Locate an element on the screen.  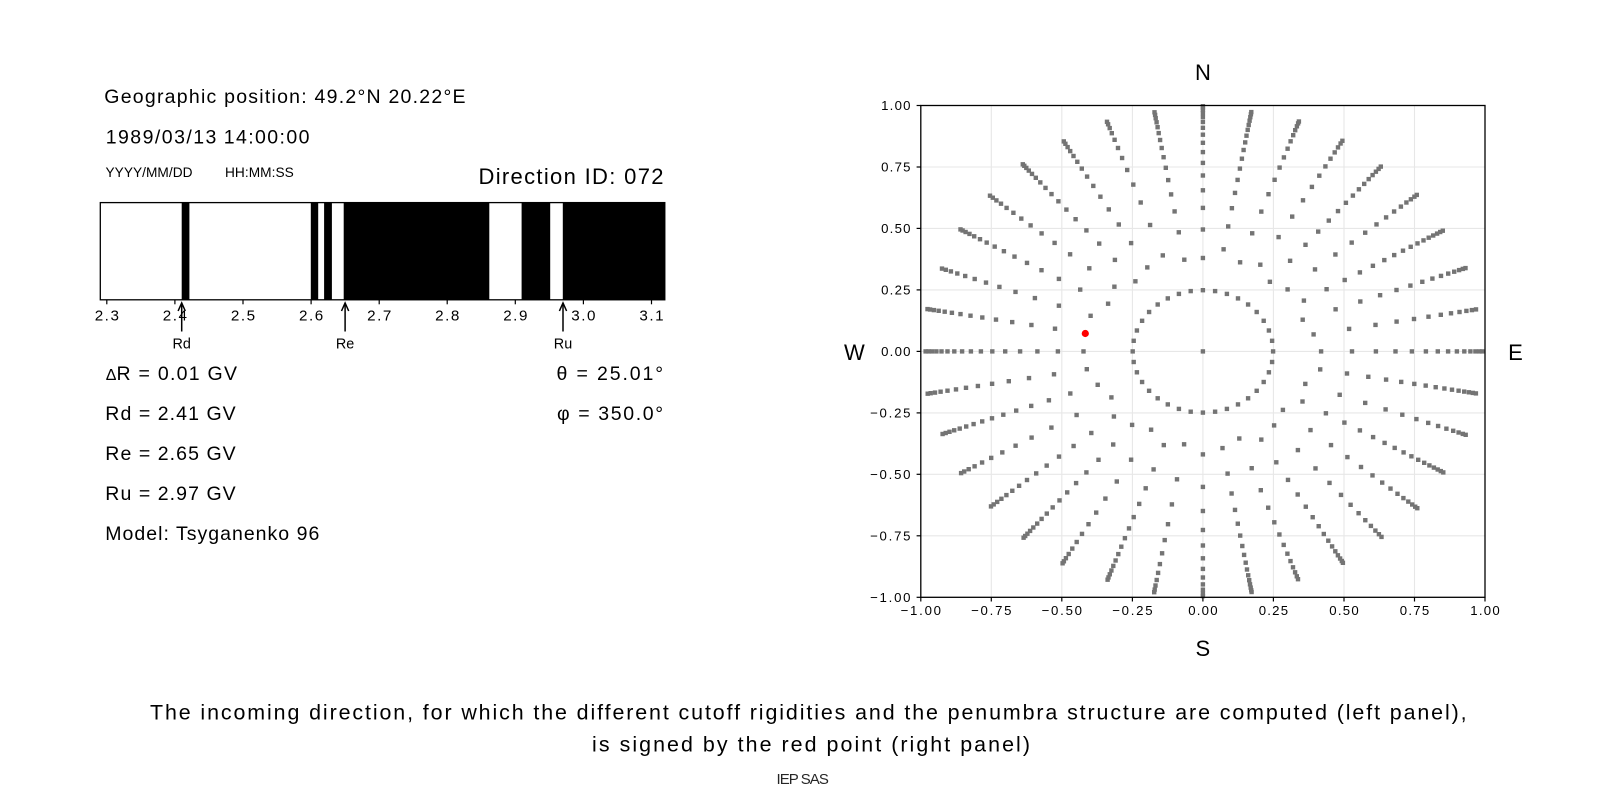
svg-text: Rd is located at coordinates (181, 345).